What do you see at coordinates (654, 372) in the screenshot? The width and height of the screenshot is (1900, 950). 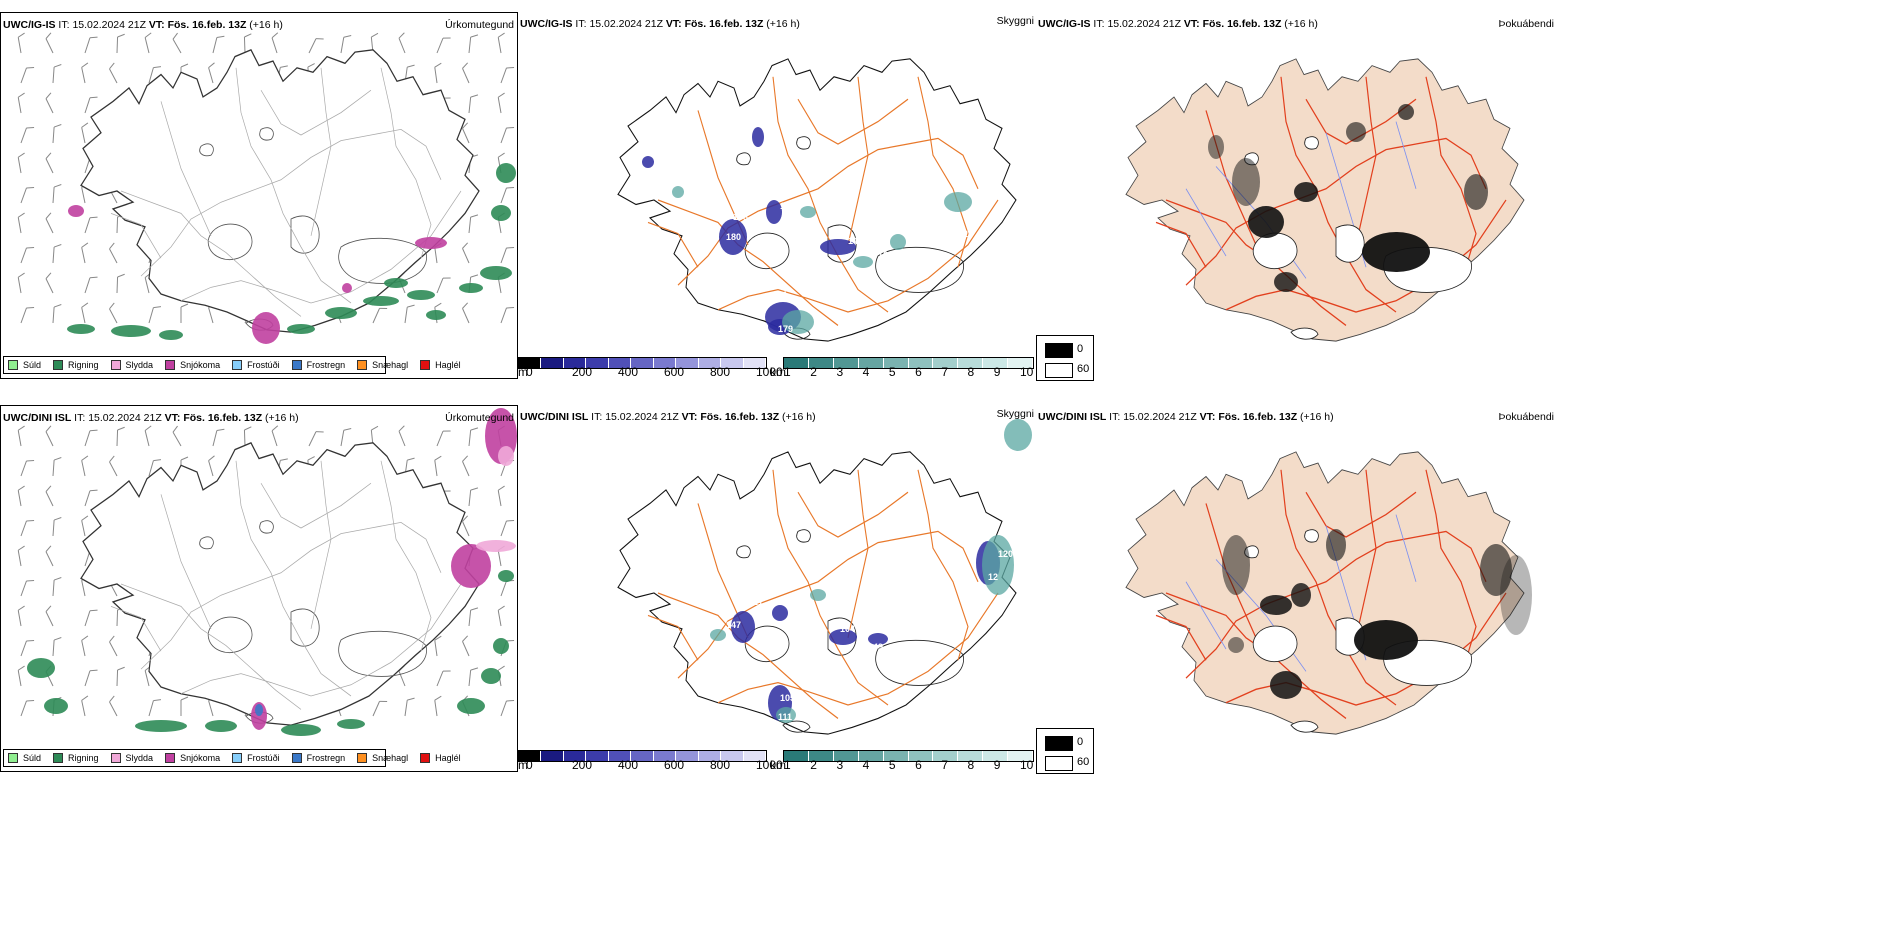 I see `ceiling-ticks-row1: 0 200 400 600 800 1000` at bounding box center [654, 372].